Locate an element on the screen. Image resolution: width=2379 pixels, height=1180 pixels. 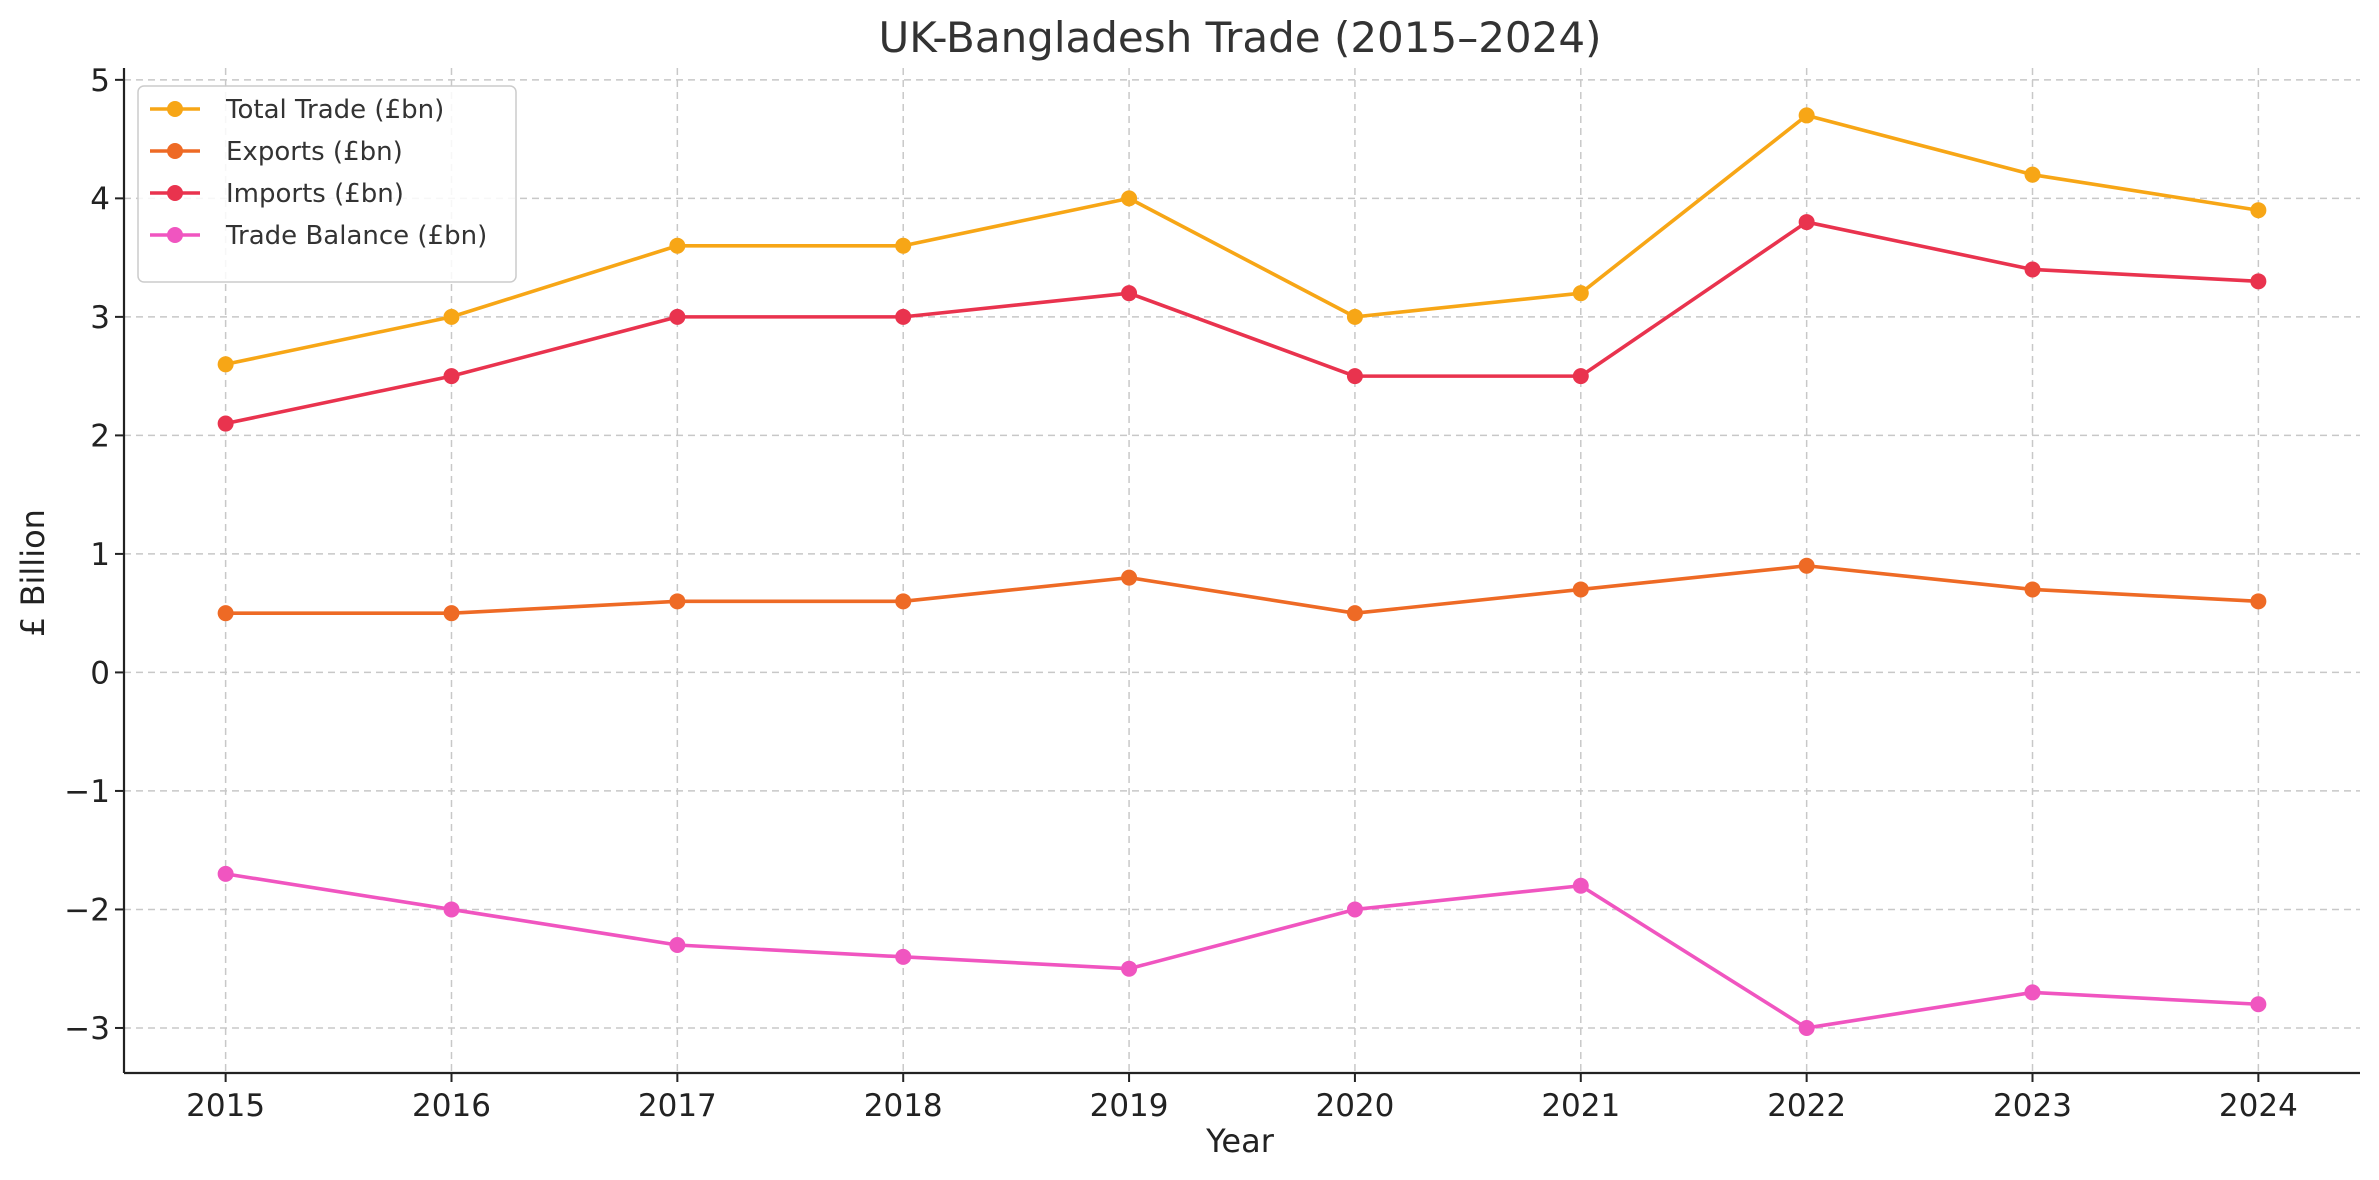
y-tick-label: 3 is located at coordinates (100, 318).